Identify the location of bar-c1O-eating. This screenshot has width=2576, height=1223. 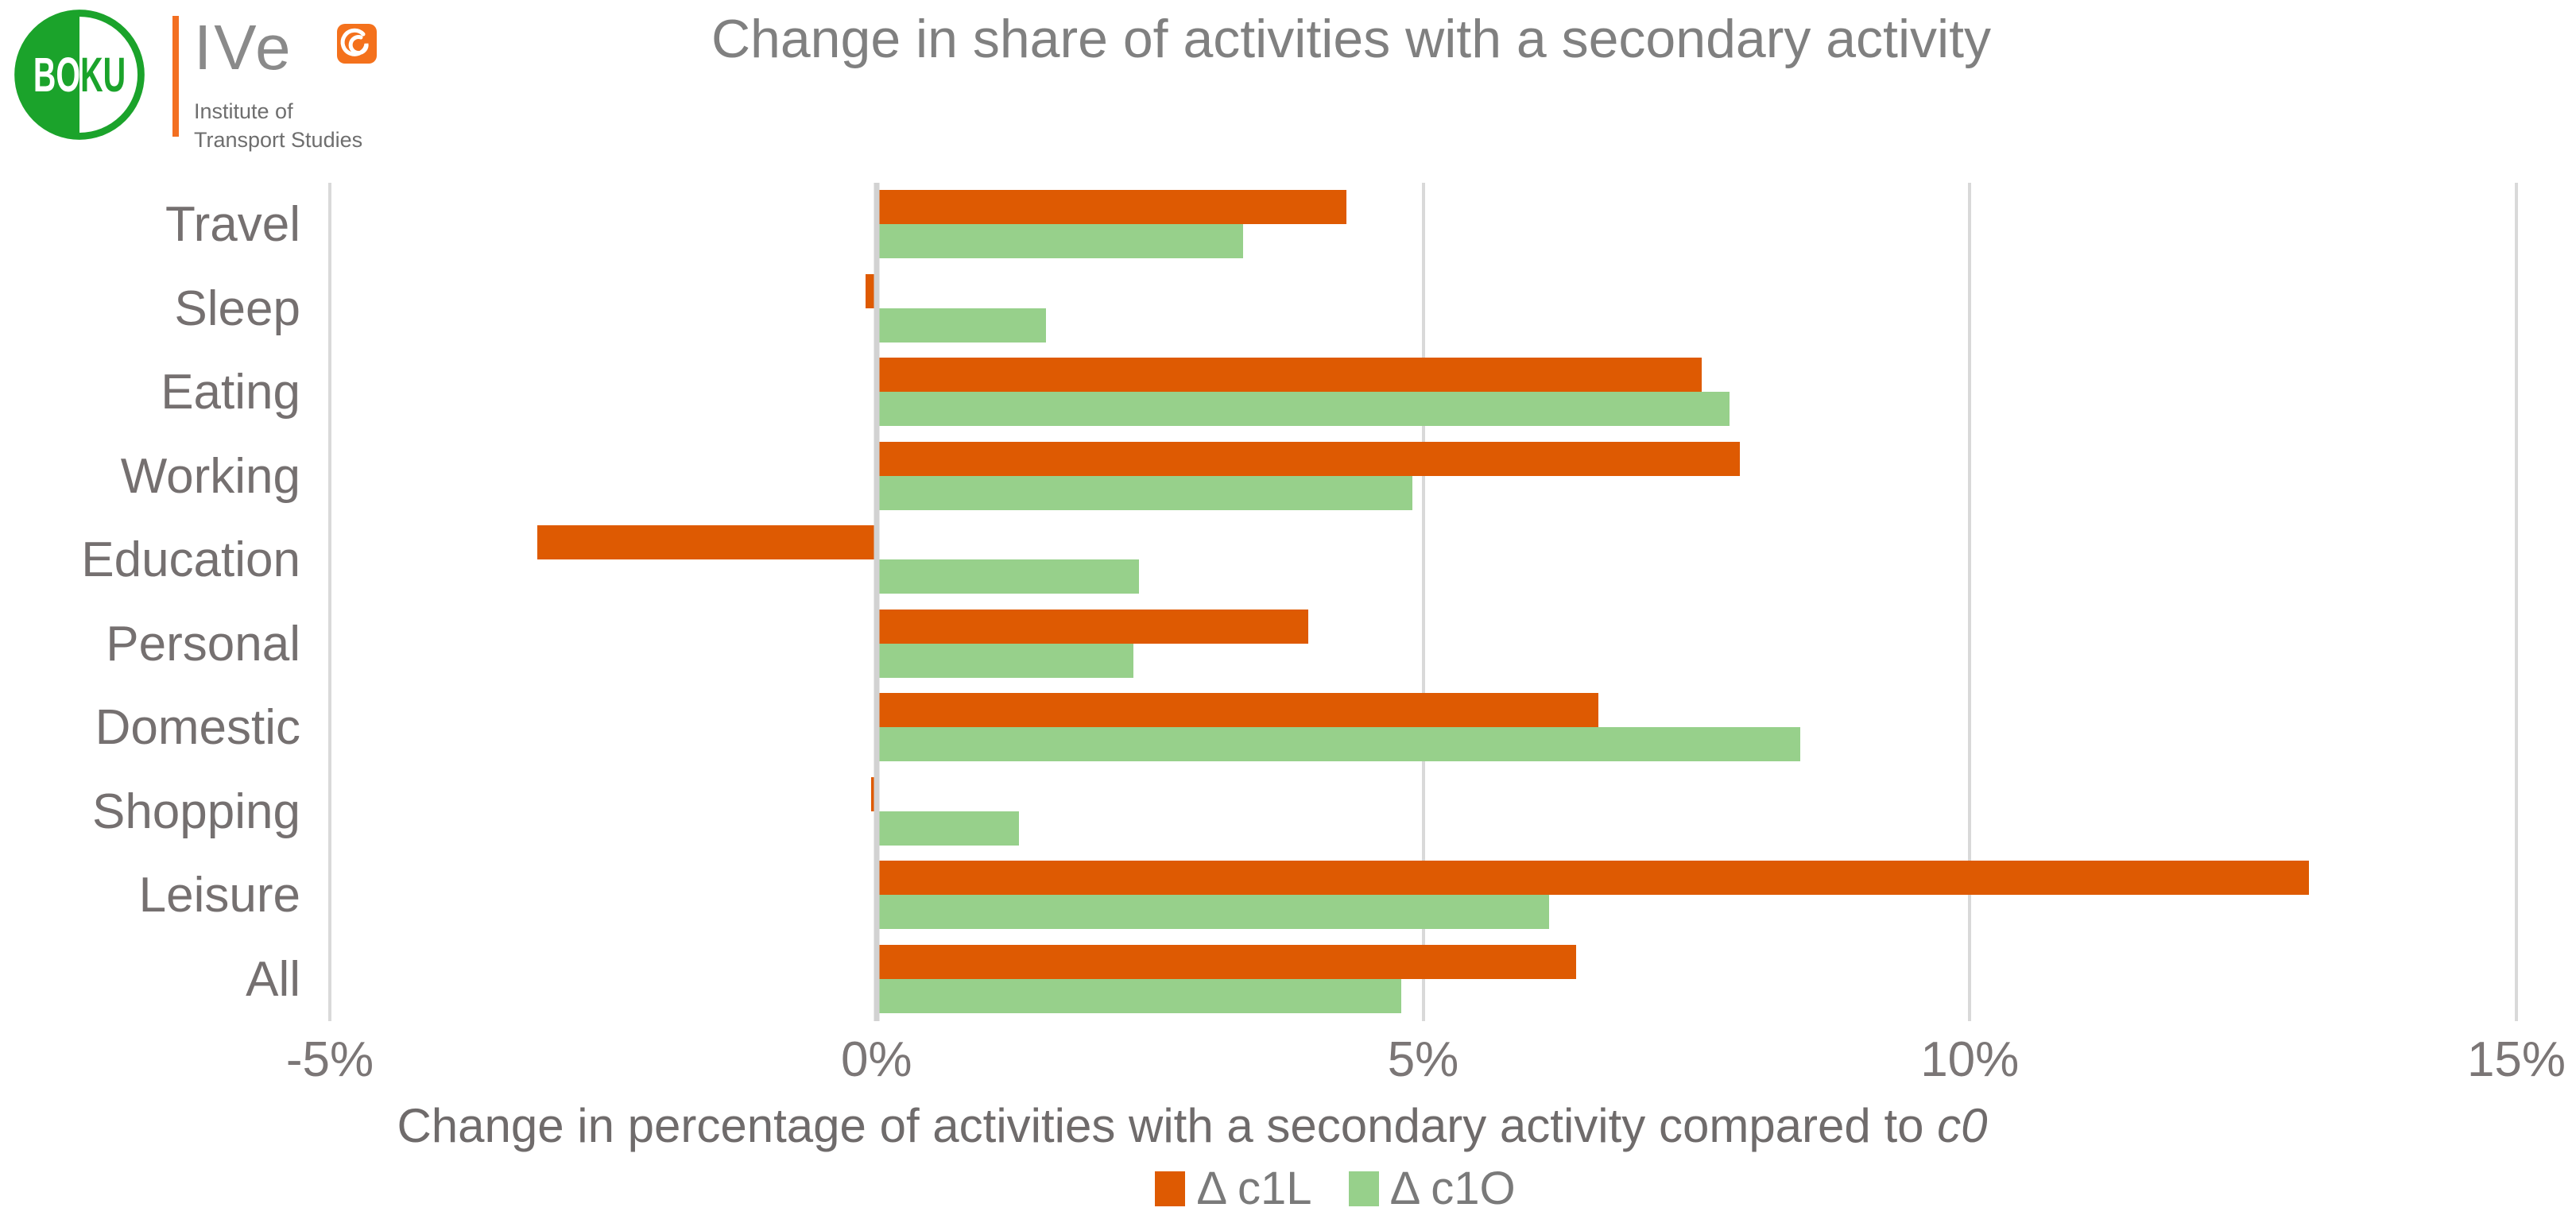
(1303, 409).